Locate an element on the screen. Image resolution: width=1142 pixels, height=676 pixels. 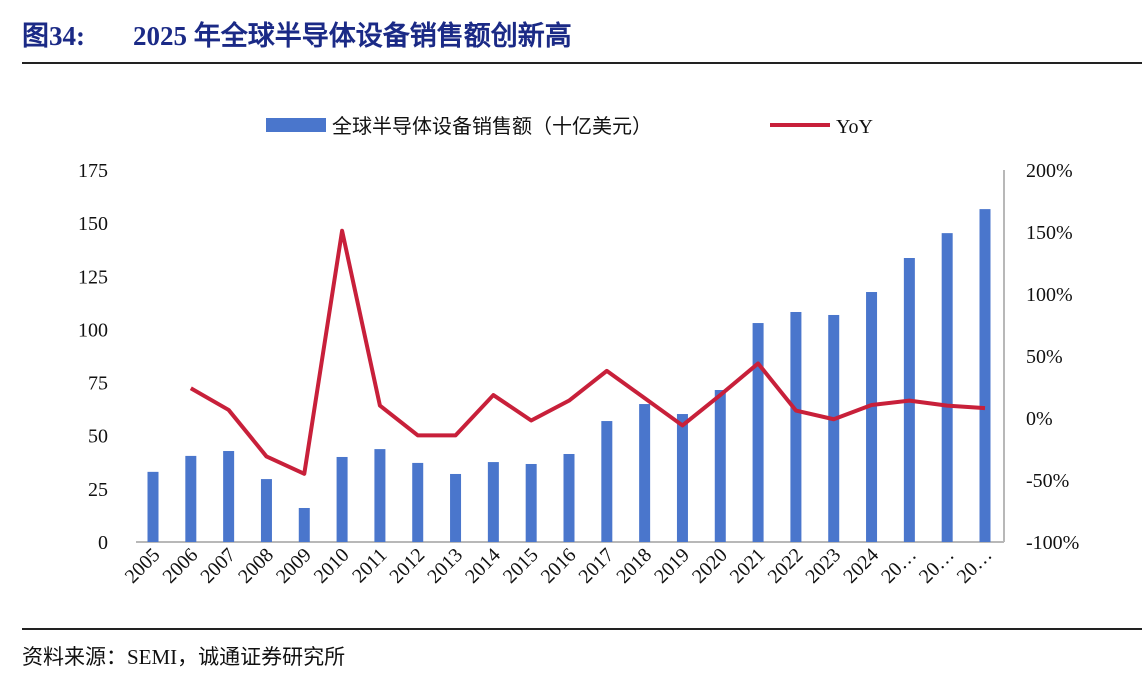
bar-2006 is located at coordinates (191, 498).